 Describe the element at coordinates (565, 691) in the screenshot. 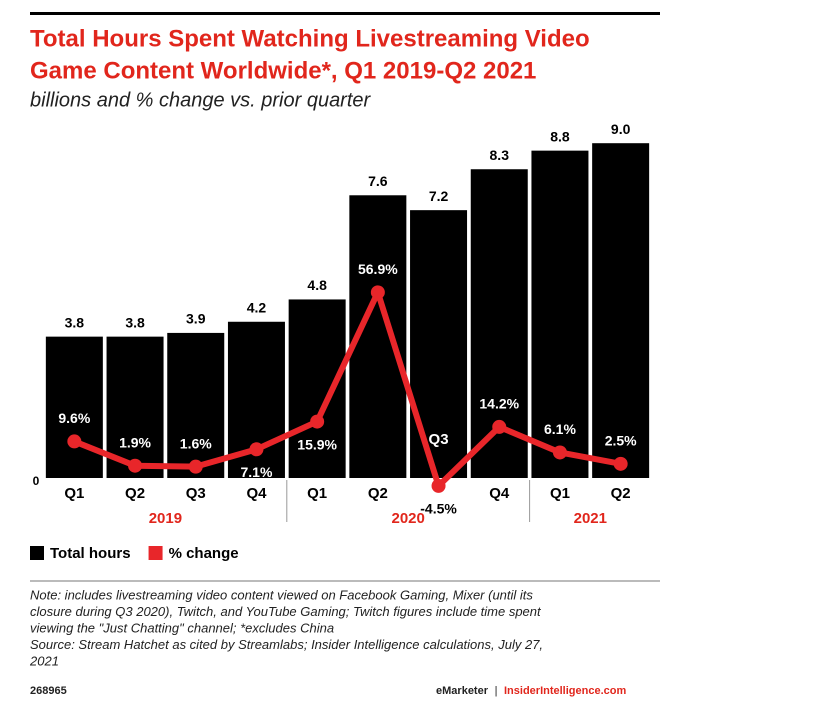

I see `footer-site: InsiderIntelligence.com` at that location.